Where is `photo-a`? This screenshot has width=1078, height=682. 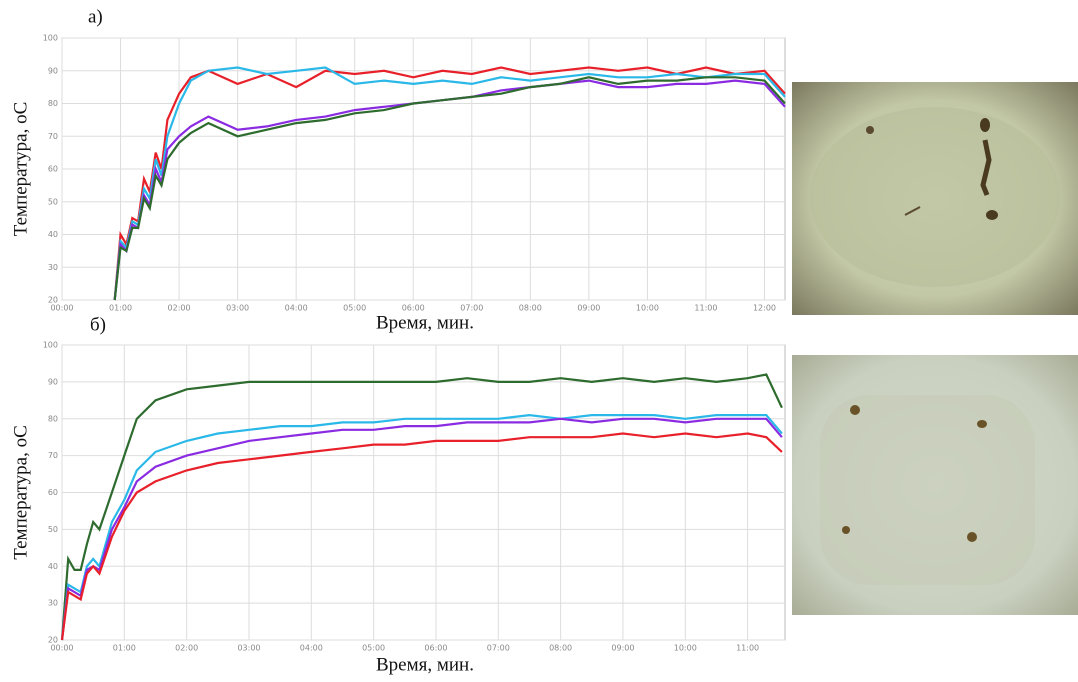
photo-a is located at coordinates (935, 198).